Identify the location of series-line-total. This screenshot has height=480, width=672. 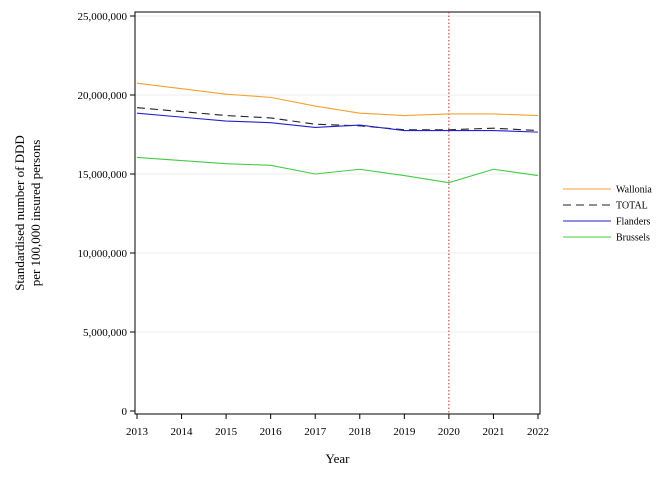
(337, 119).